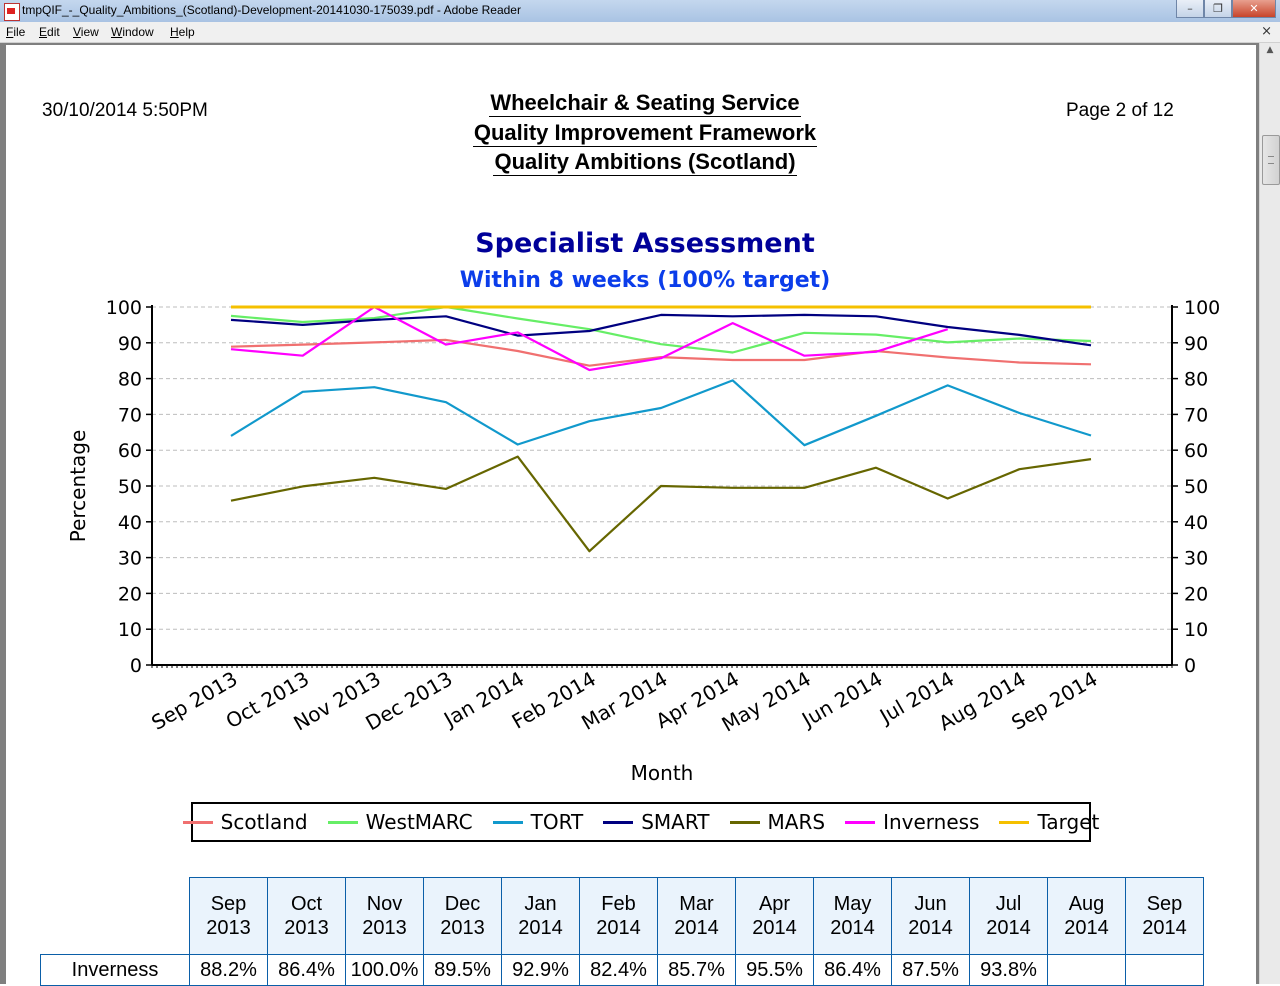  What do you see at coordinates (1270, 50) in the screenshot?
I see `scroll-up-icon: ▲` at bounding box center [1270, 50].